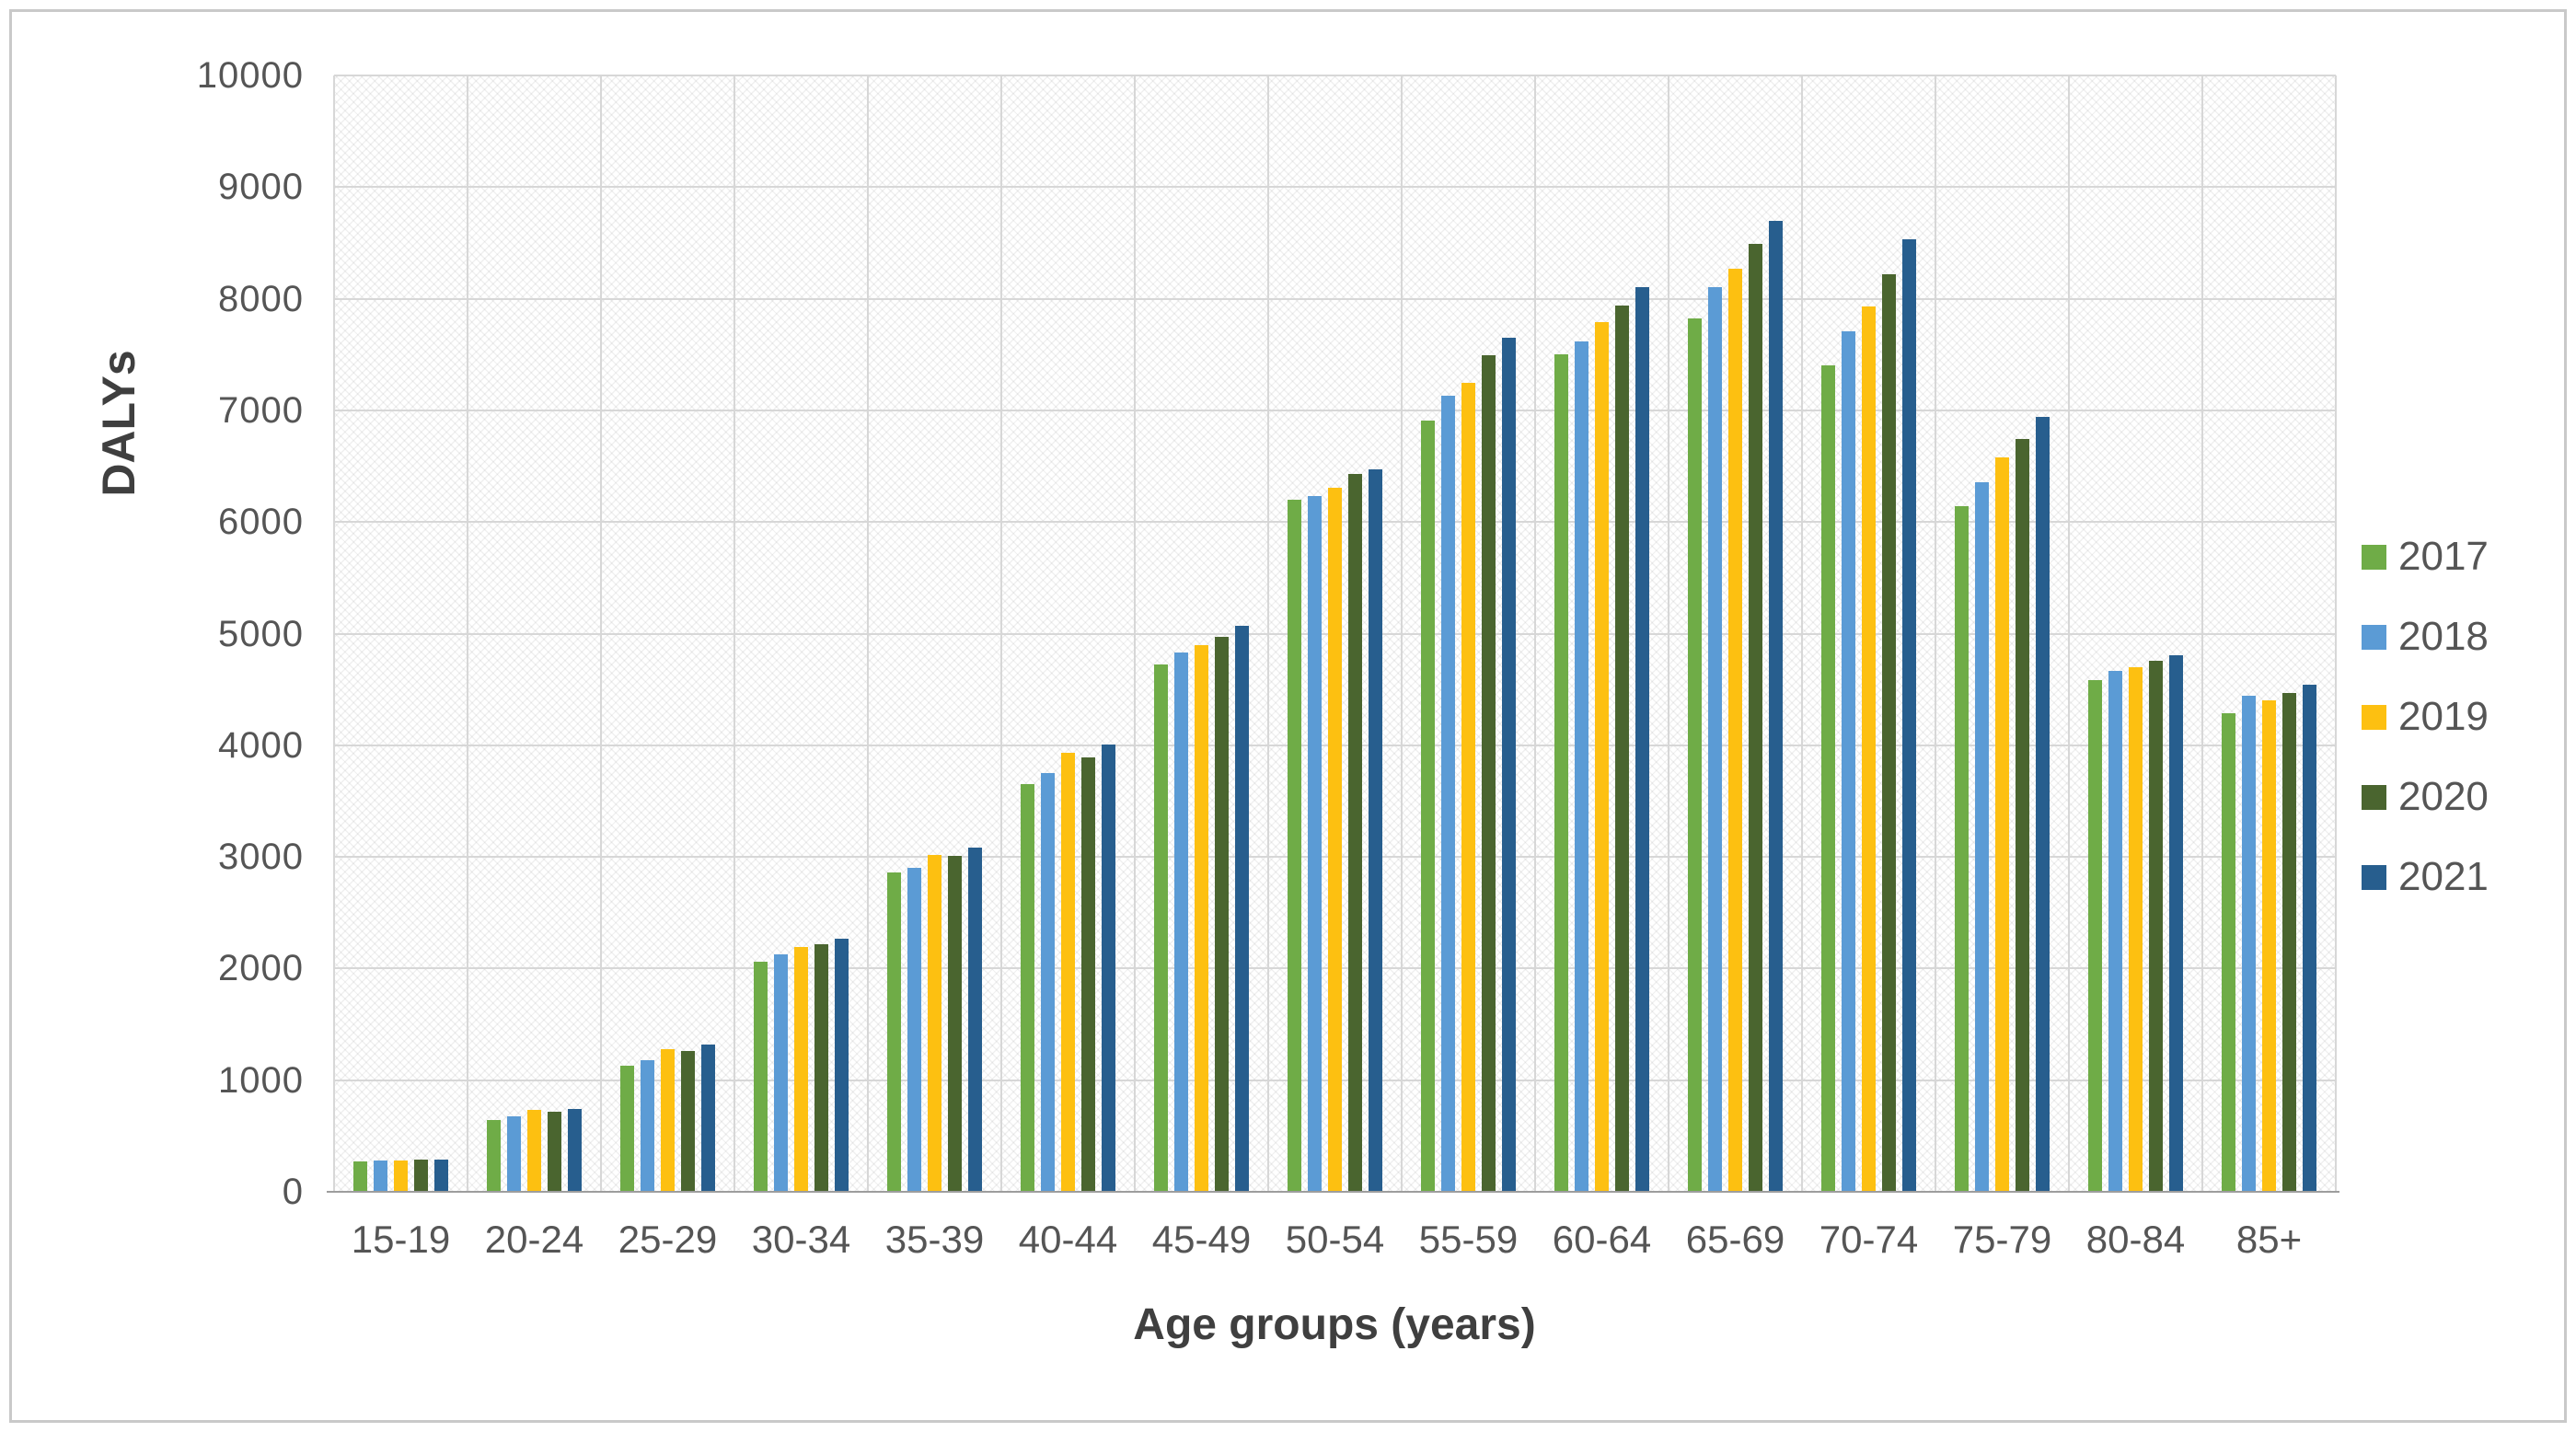  Describe the element at coordinates (801, 1239) in the screenshot. I see `x-tick-label: 30-34` at that location.